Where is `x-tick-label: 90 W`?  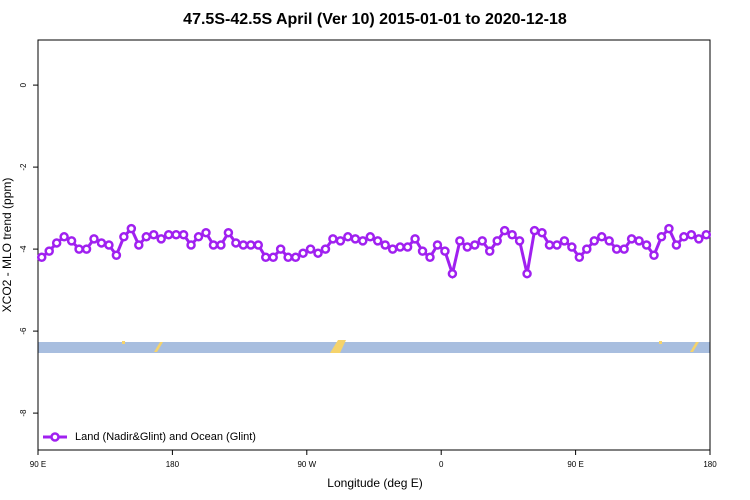
x-tick-label: 90 W is located at coordinates (306, 464).